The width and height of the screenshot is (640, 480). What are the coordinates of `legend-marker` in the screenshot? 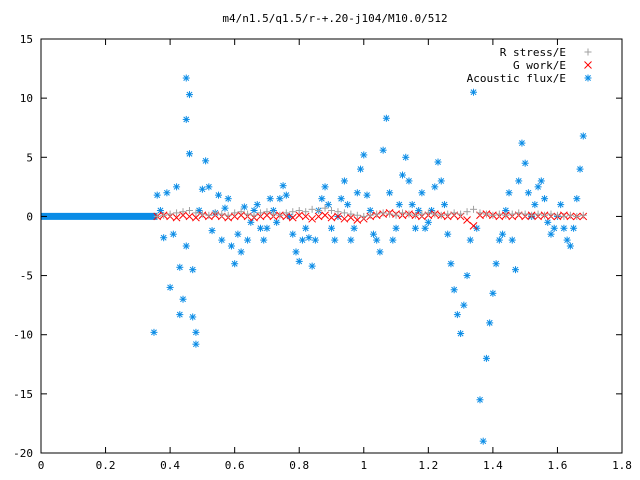 It's located at (588, 78).